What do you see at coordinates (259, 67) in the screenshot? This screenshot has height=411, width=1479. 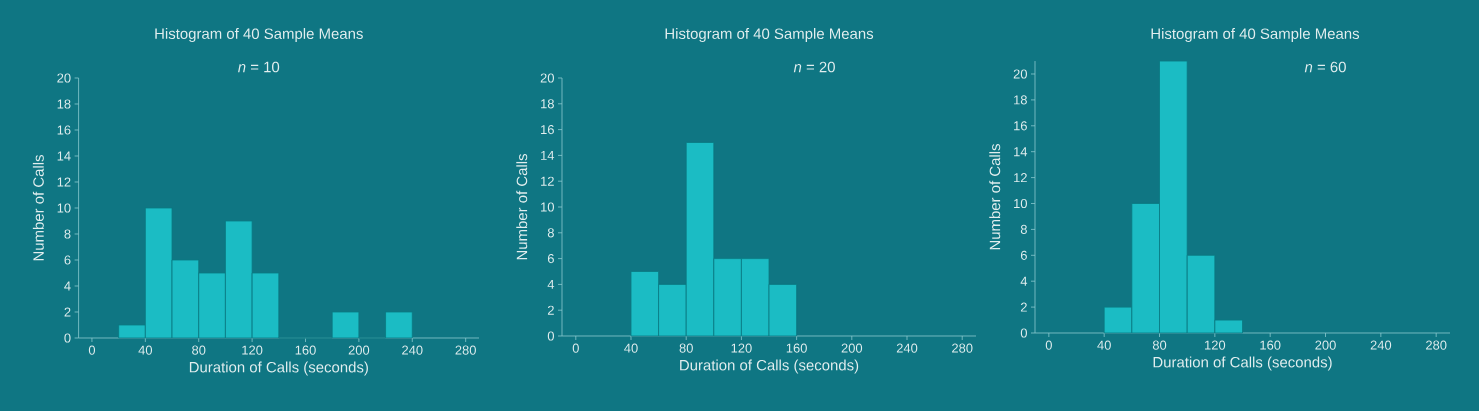 I see `chart-subtitle: n = 10` at bounding box center [259, 67].